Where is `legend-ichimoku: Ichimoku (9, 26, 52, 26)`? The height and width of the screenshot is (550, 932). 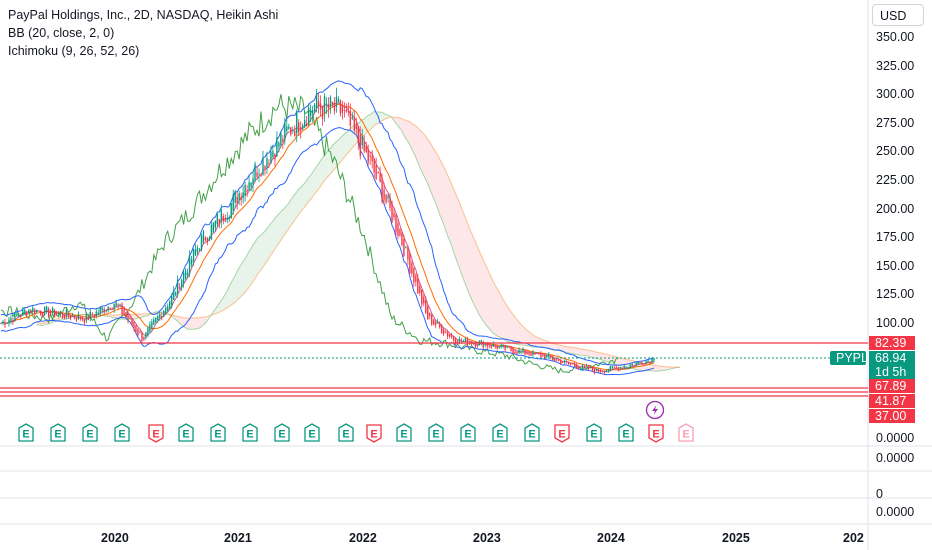 legend-ichimoku: Ichimoku (9, 26, 52, 26) is located at coordinates (74, 51).